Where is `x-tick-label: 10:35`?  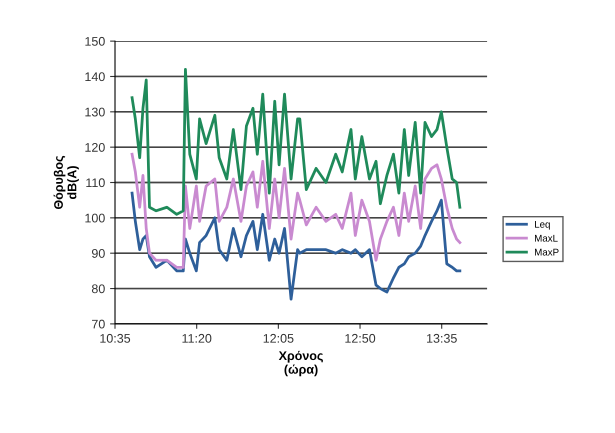
x-tick-label: 10:35 is located at coordinates (115, 338).